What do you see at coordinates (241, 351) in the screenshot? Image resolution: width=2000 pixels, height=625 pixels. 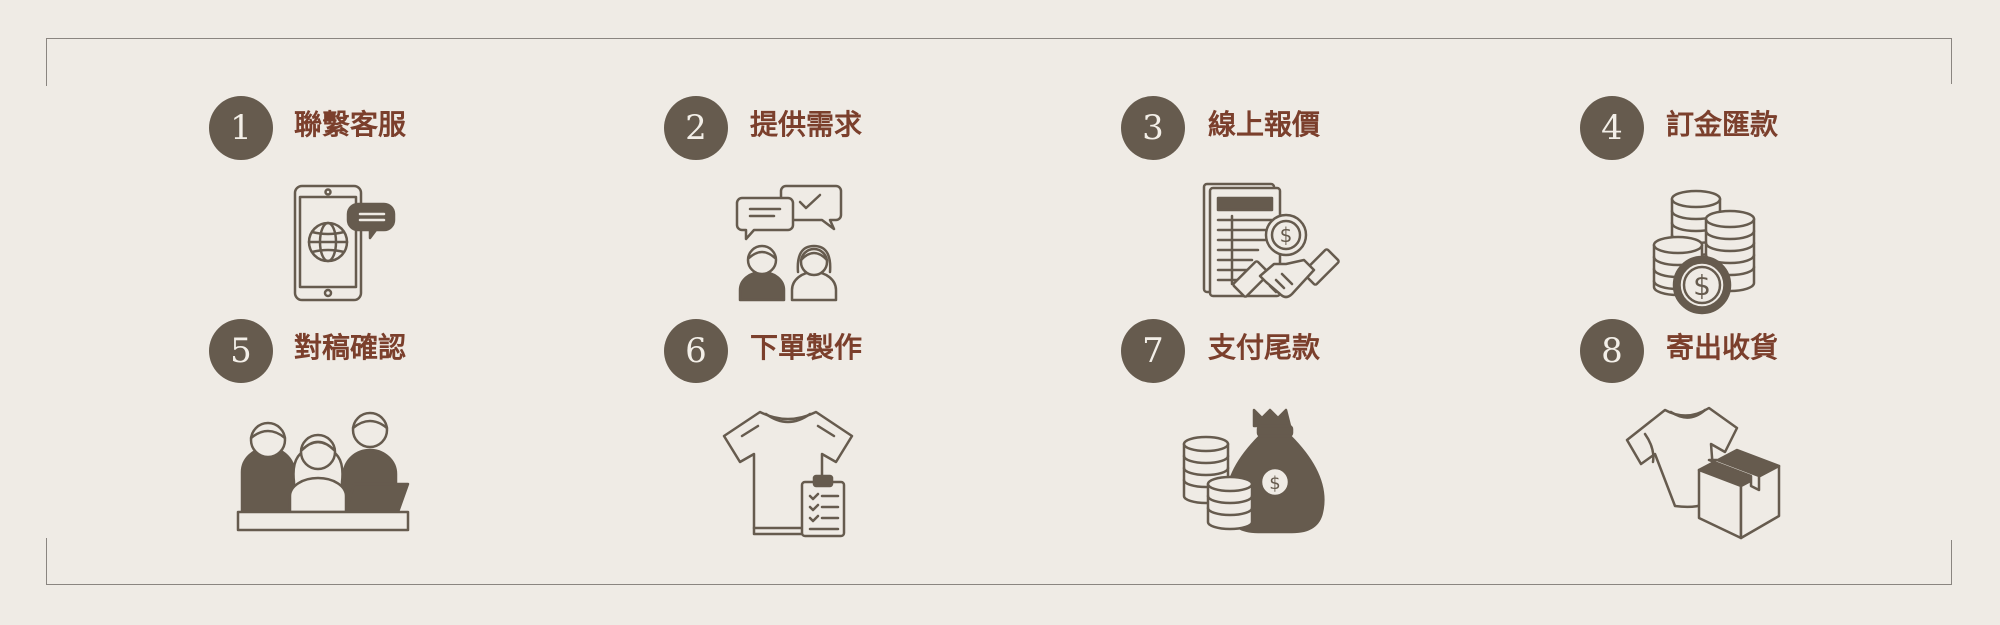 I see `step-number-badge: 5` at bounding box center [241, 351].